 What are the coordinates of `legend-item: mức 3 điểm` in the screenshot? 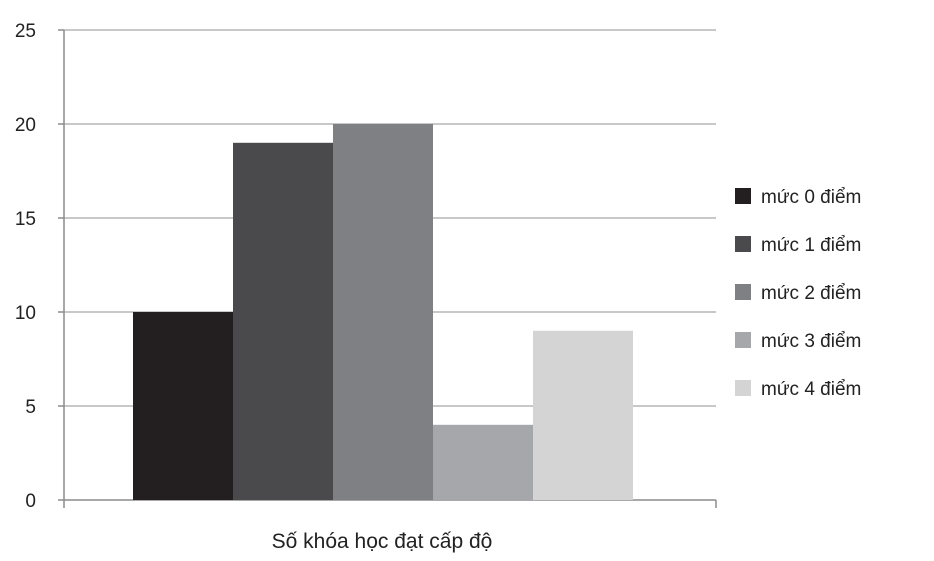 It's located at (798, 341).